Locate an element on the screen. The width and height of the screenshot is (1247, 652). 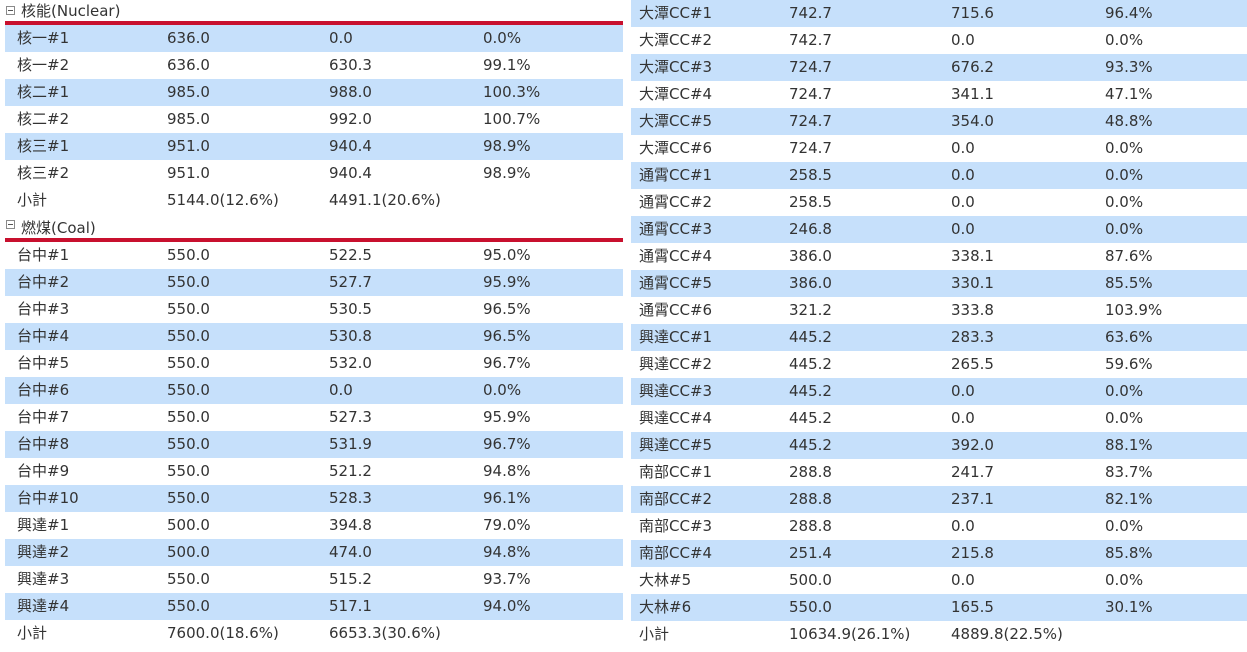
utilization-cell: 85.8% is located at coordinates (1129, 553).